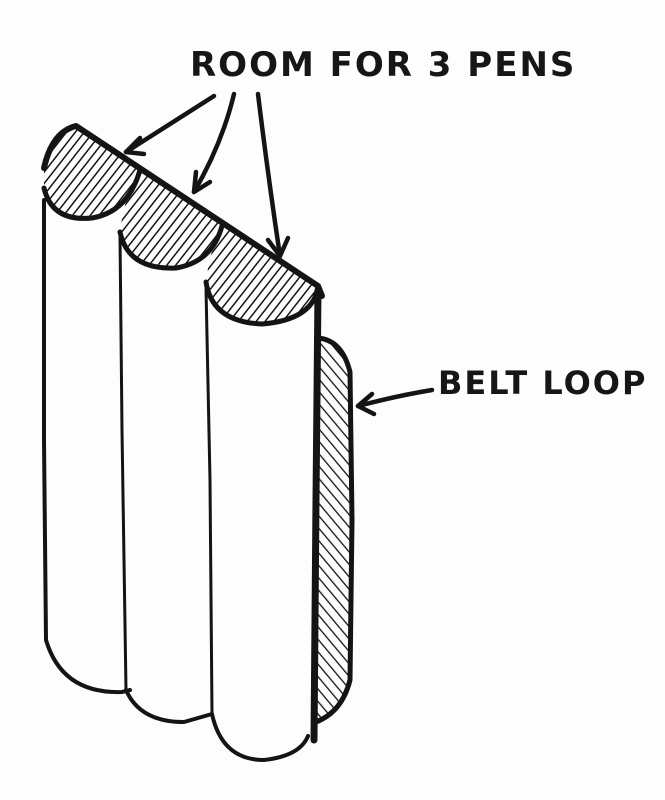 This screenshot has width=665, height=800. Describe the element at coordinates (383, 65) in the screenshot. I see `label-room-for-pens: ROOM FOR 3 PENS` at that location.